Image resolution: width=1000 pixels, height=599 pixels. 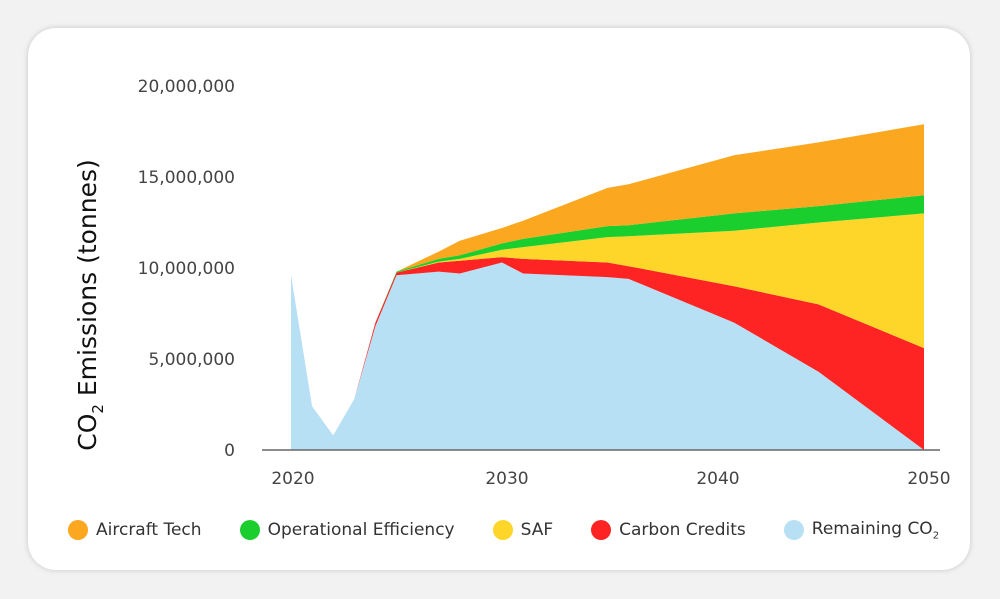 I want to click on y-tick-label: 10,000,000, so click(x=186, y=269).